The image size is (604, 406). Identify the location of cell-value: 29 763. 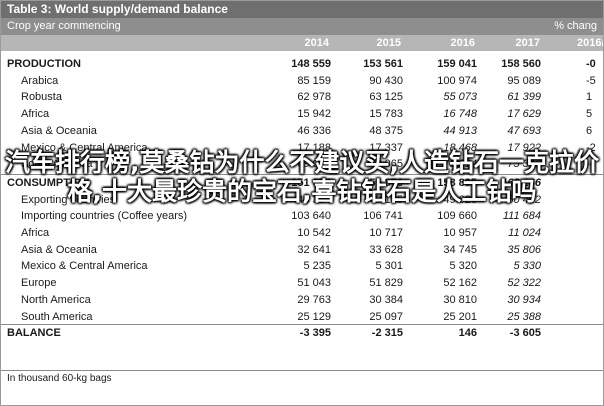
(314, 299).